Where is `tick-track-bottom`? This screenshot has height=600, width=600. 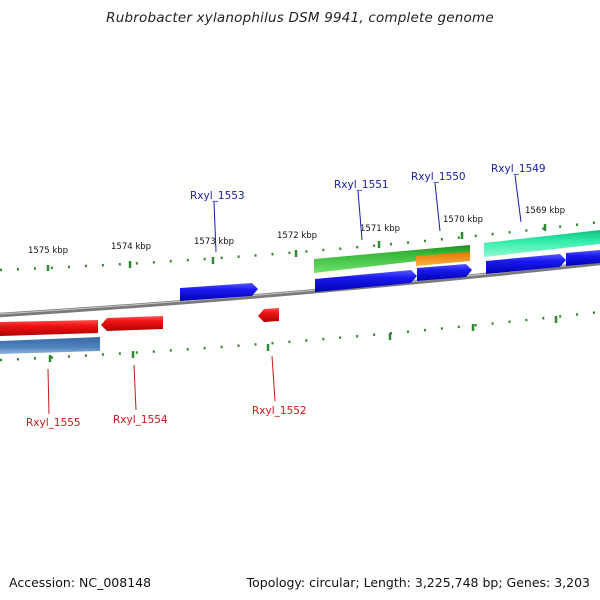
tick-track-bottom is located at coordinates (300, 336).